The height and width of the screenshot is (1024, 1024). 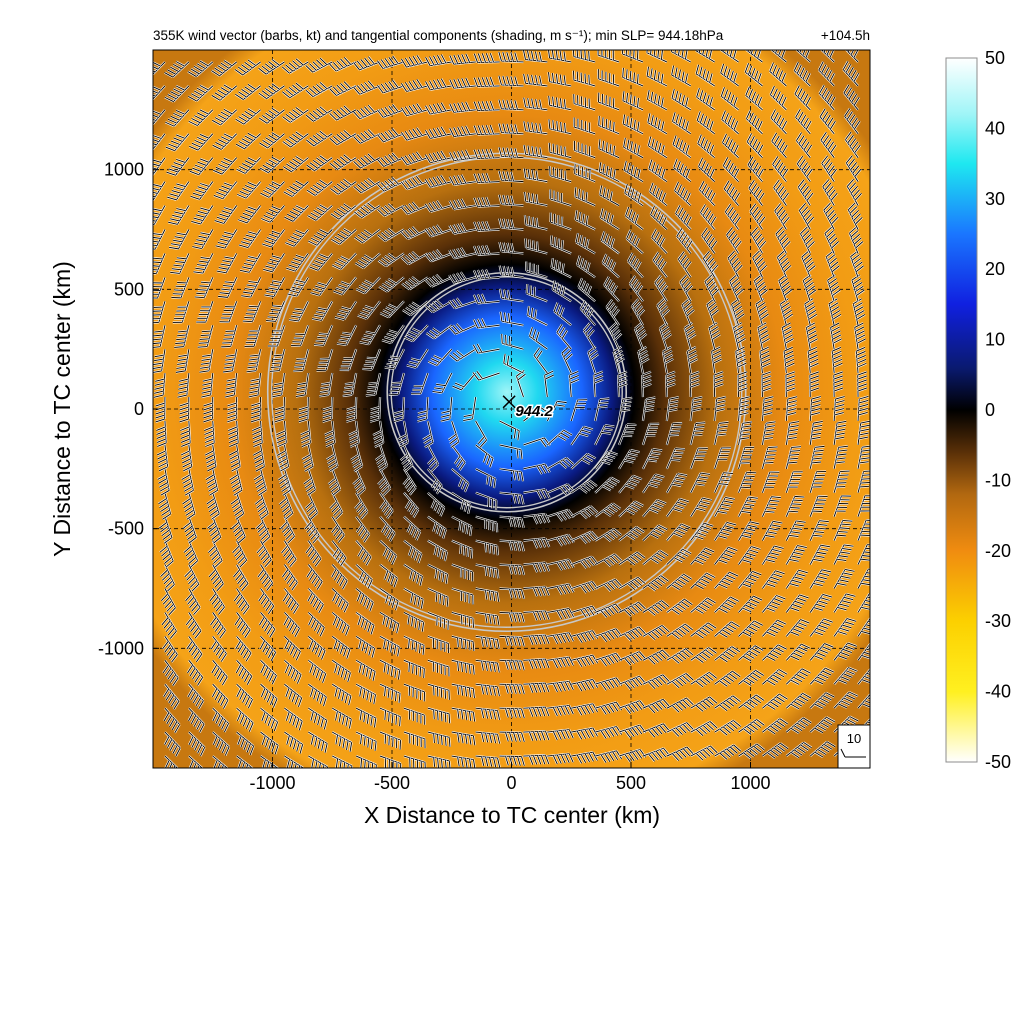 I want to click on y-tick-label: -500, so click(x=126, y=529).